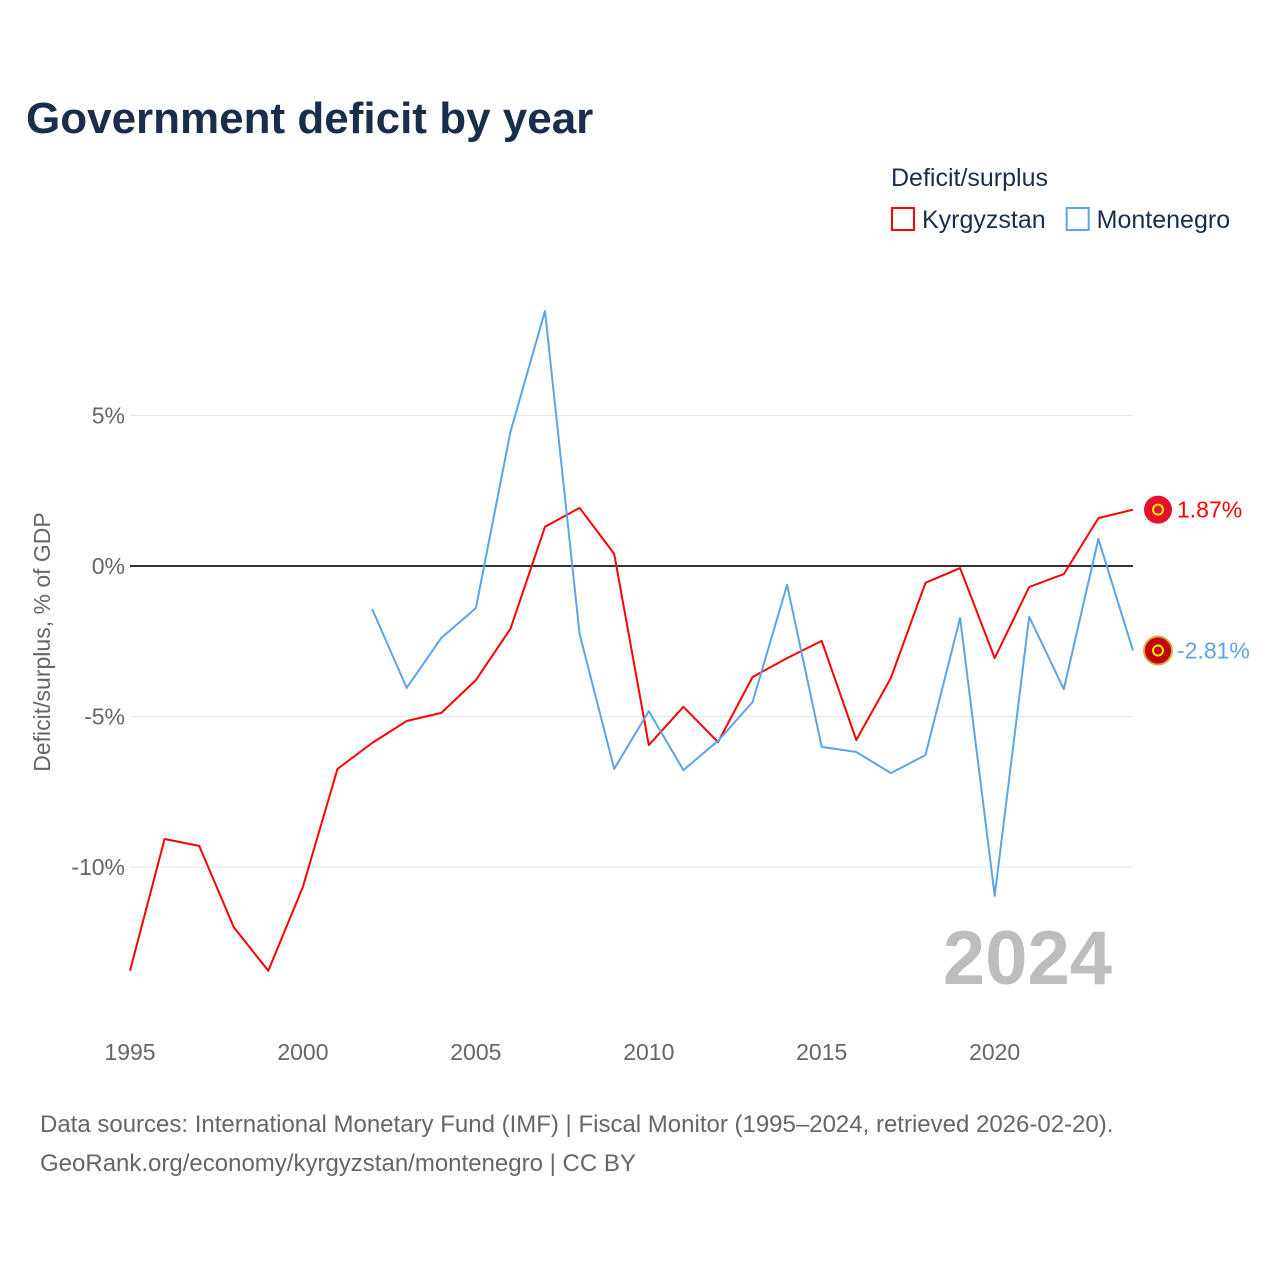 Image resolution: width=1280 pixels, height=1280 pixels. I want to click on end-value-label: 1.87%, so click(1209, 510).